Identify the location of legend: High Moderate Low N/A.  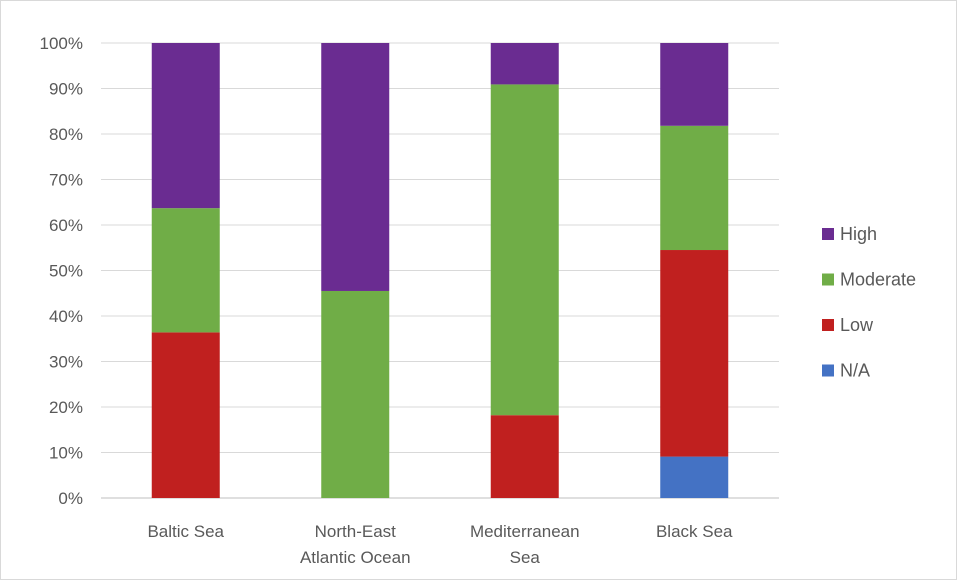
(869, 302).